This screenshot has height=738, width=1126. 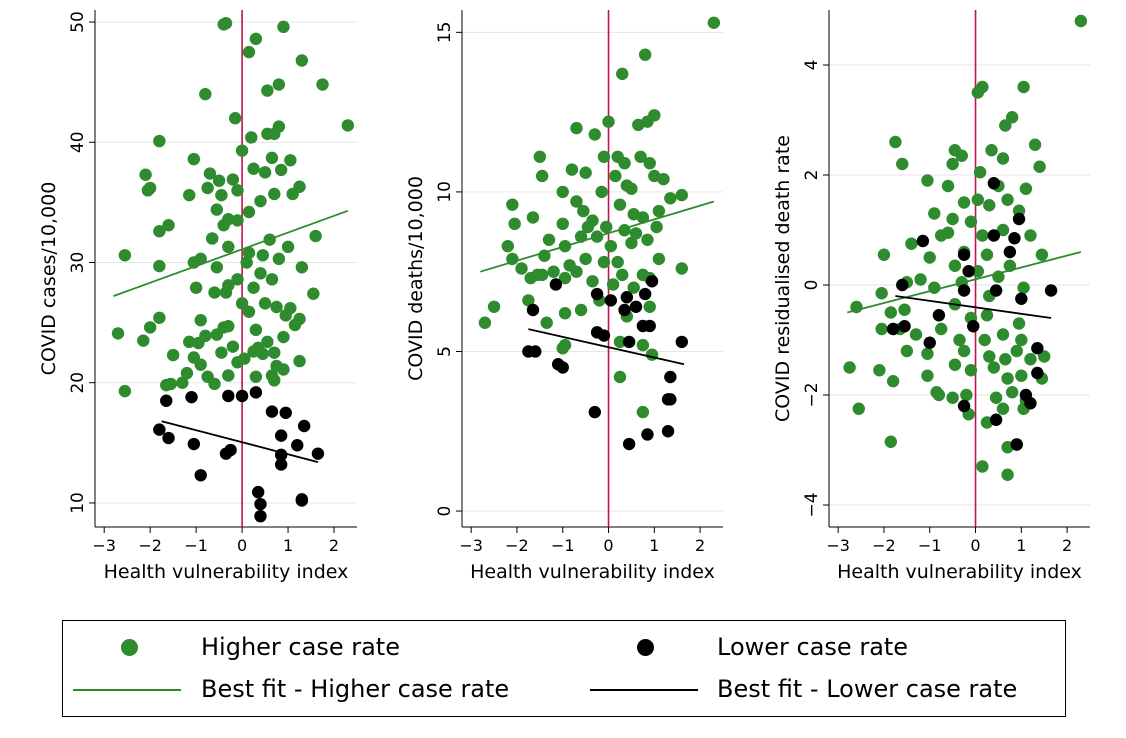 I want to click on y-tick-label: 0, so click(x=445, y=511).